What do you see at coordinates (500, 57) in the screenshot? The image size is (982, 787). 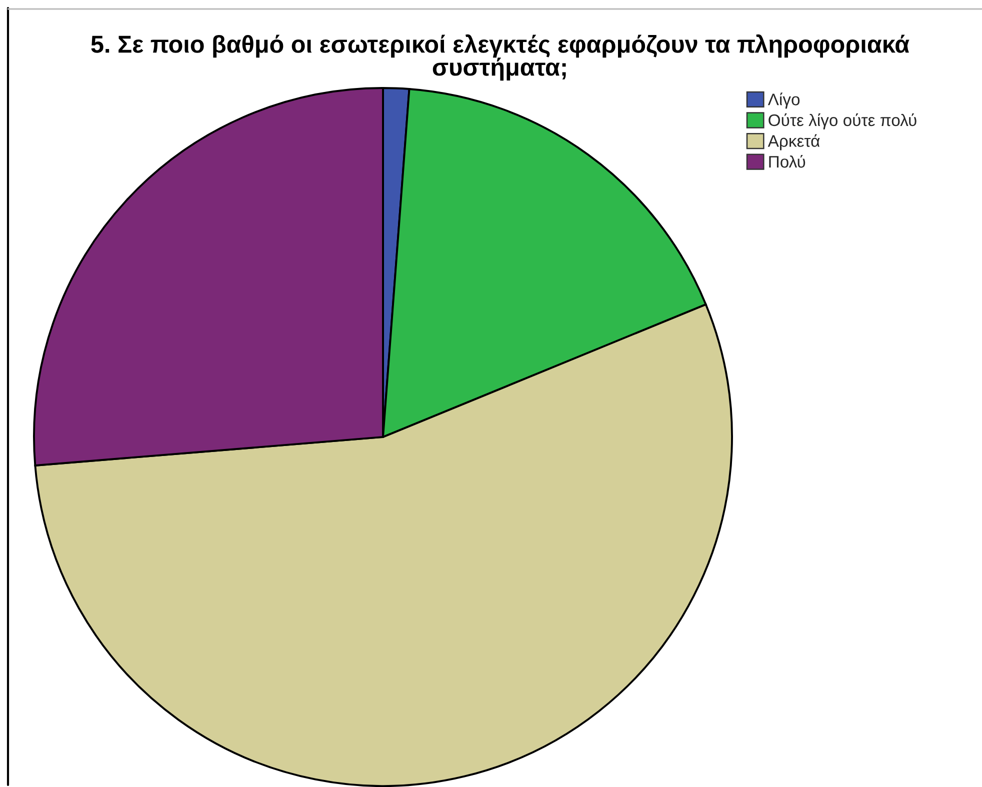 I see `chart-title: 5. Σε ποιο βαθμό οι εσωτερικοί ελεγκτές εφαρμόζουν τα πληροφοριακά συστήματα;` at bounding box center [500, 57].